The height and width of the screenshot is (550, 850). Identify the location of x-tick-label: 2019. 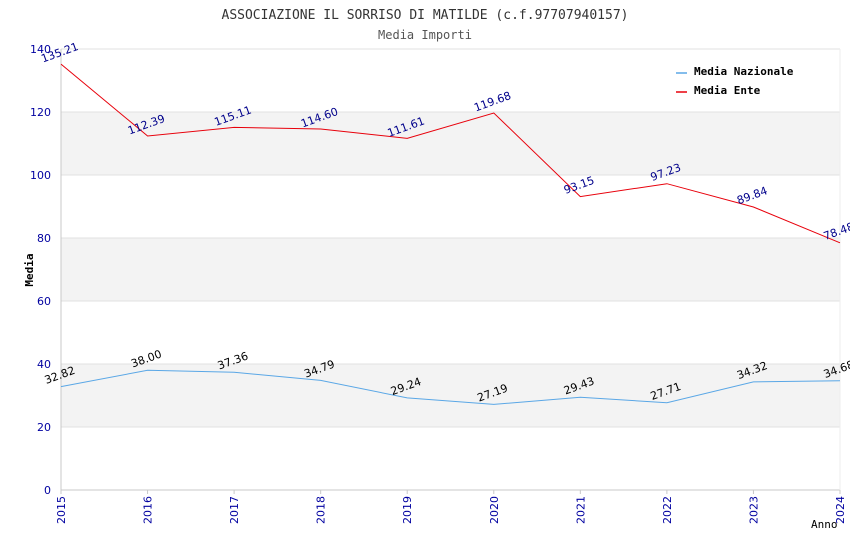
(407, 510).